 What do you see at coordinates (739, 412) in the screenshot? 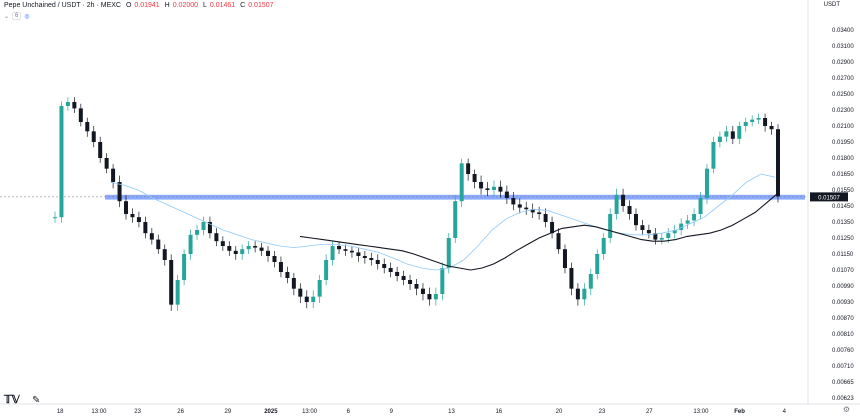
I see `x-tick-label: Feb` at bounding box center [739, 412].